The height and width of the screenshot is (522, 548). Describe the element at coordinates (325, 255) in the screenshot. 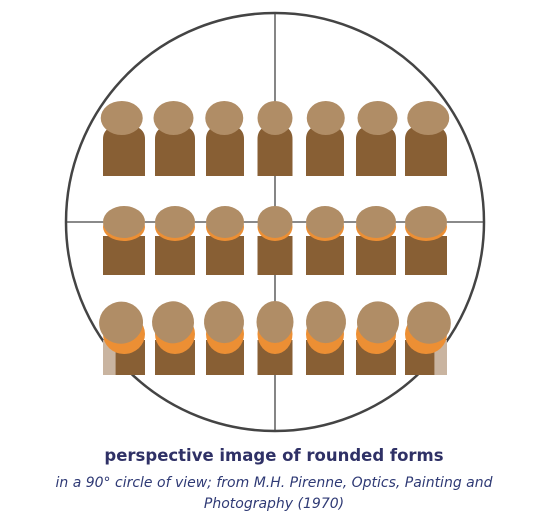

I see `form-middle-5-body` at that location.